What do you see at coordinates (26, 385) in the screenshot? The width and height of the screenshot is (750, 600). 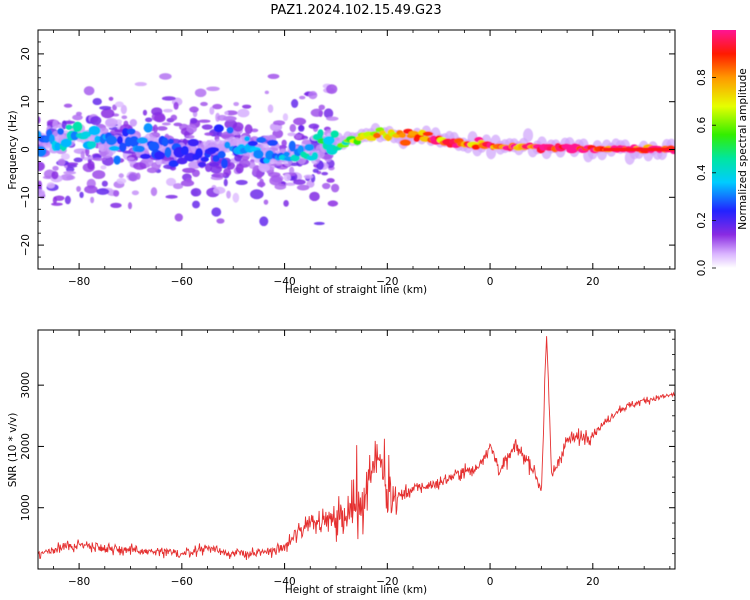 I see `snr-ytick-label: 3000` at bounding box center [26, 385].